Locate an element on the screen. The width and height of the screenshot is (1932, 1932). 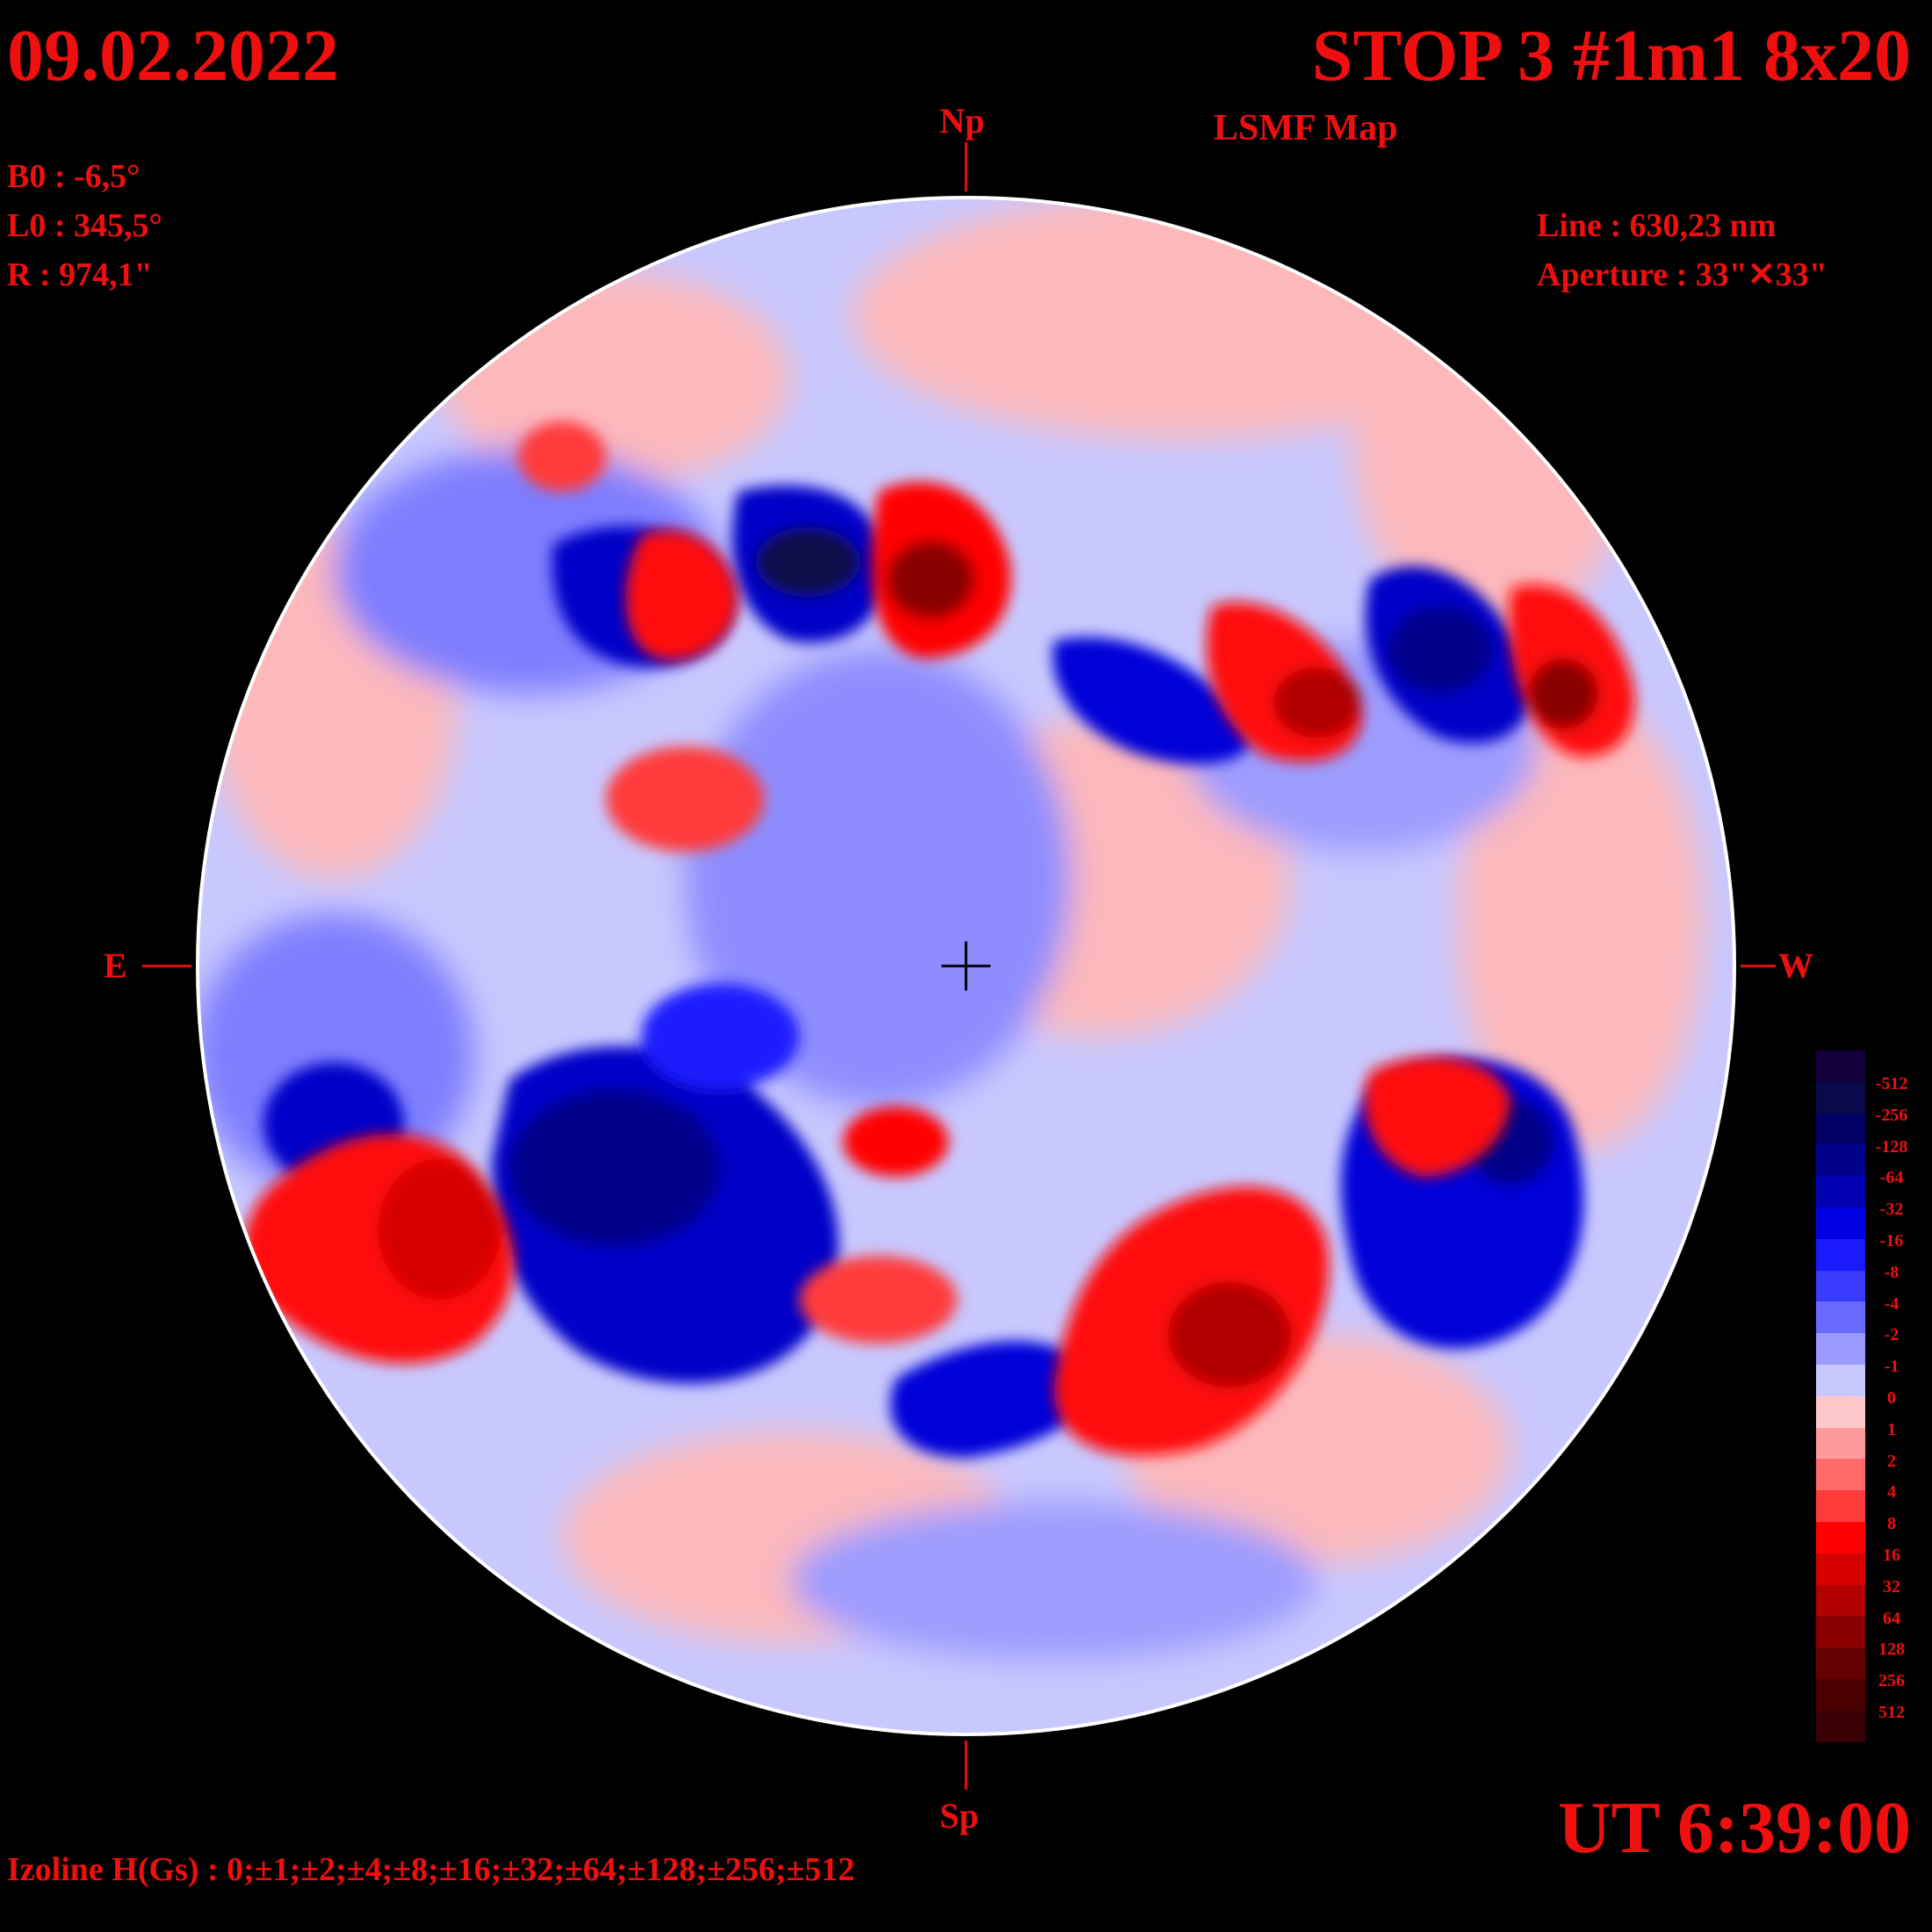
color-scale-label: -8 is located at coordinates (1892, 1272).